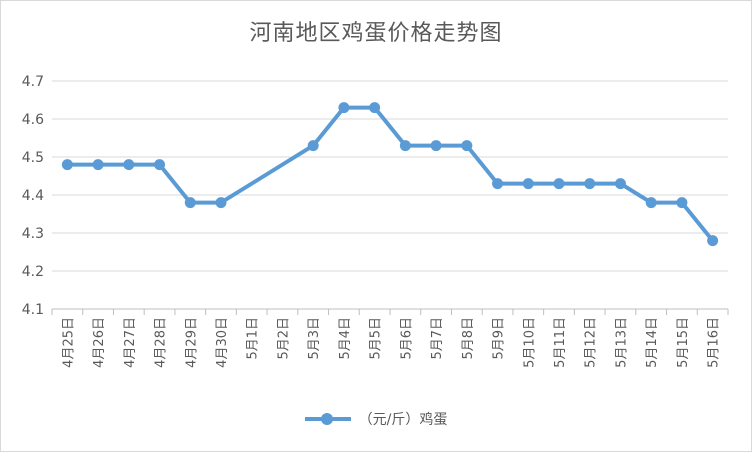 This screenshot has width=752, height=452. I want to click on x-tick-label: 5月8日, so click(468, 338).